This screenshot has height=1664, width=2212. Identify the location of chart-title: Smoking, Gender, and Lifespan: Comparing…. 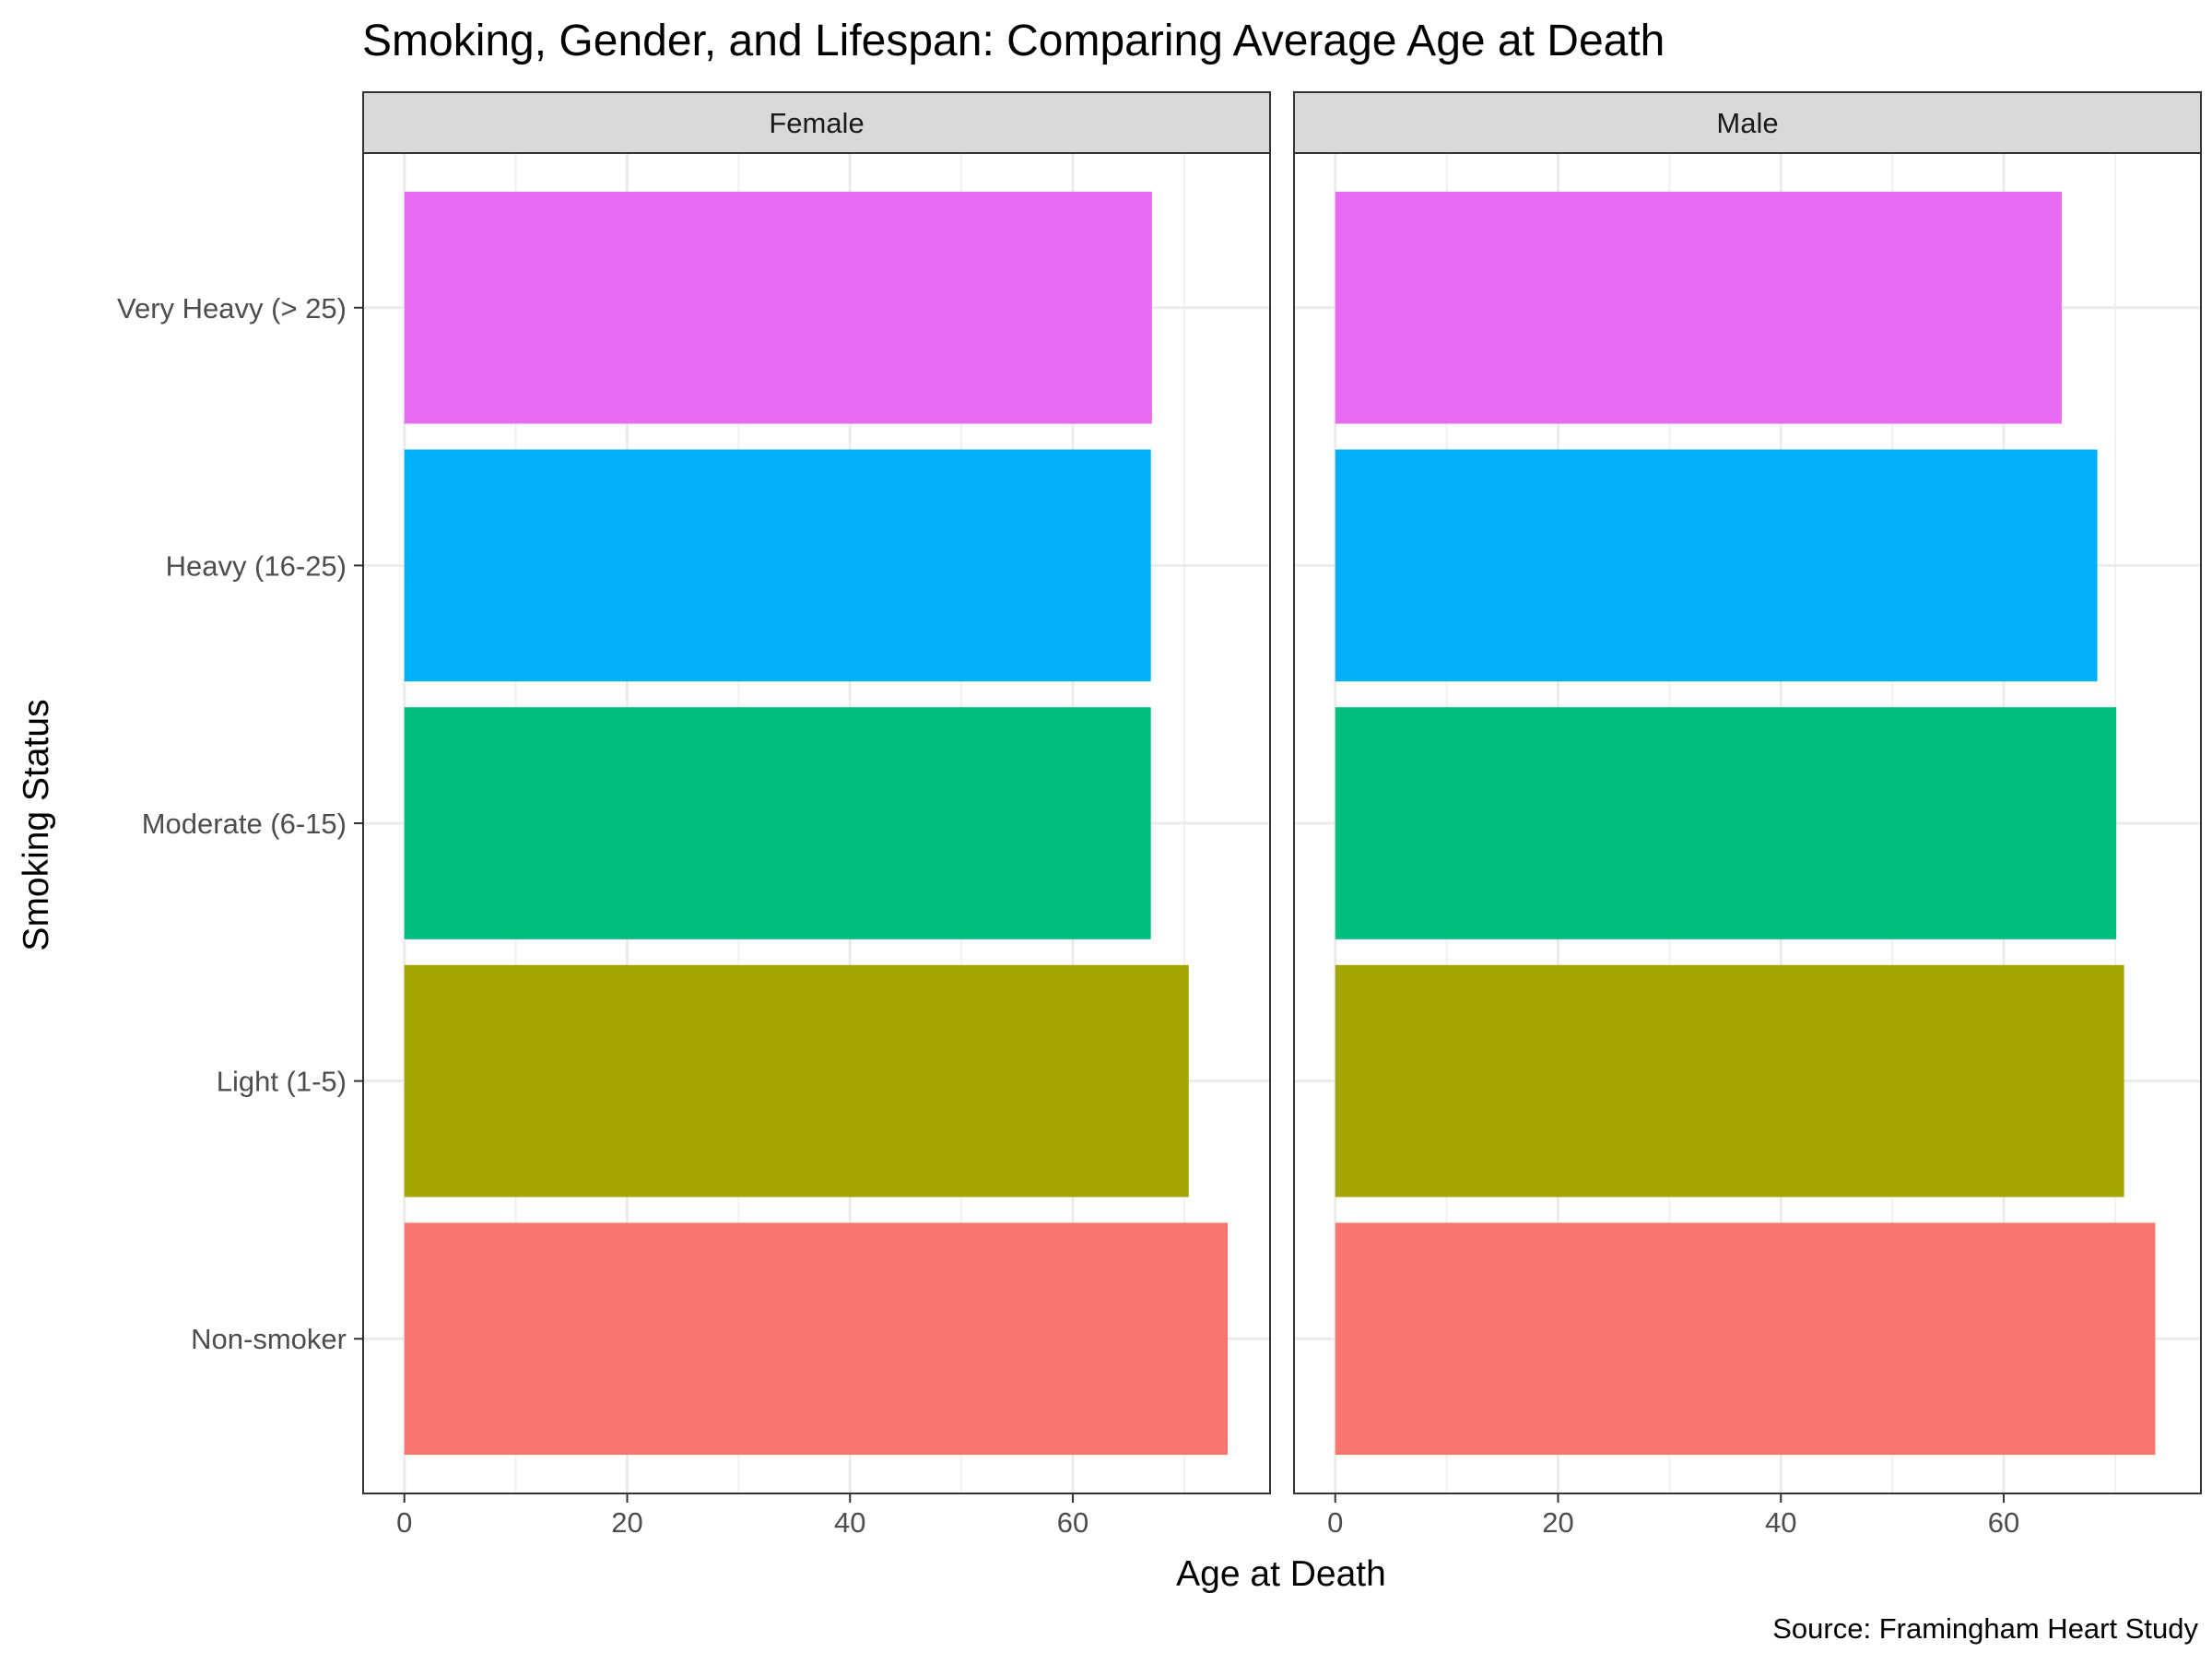
(1013, 41).